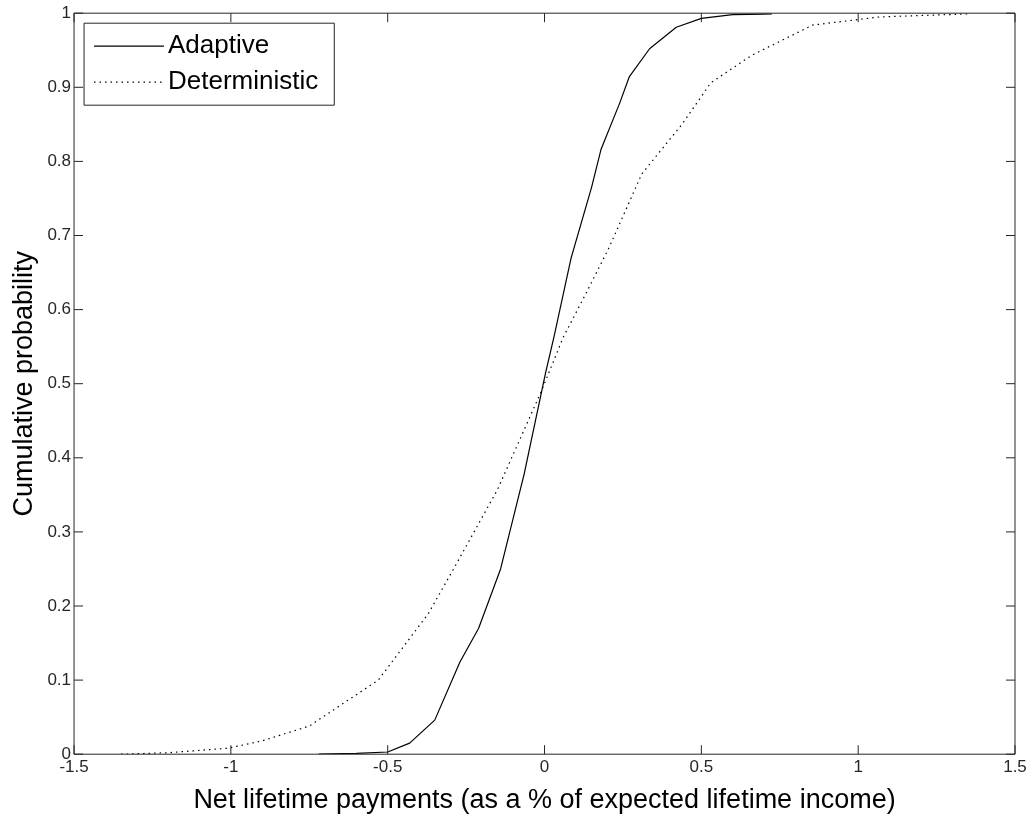  Describe the element at coordinates (243, 80) in the screenshot. I see `legend-label: Deterministic` at that location.